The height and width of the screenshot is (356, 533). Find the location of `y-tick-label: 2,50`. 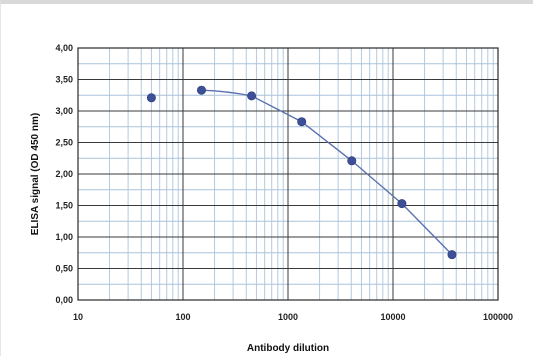

y-tick-label: 2,50 is located at coordinates (64, 143).